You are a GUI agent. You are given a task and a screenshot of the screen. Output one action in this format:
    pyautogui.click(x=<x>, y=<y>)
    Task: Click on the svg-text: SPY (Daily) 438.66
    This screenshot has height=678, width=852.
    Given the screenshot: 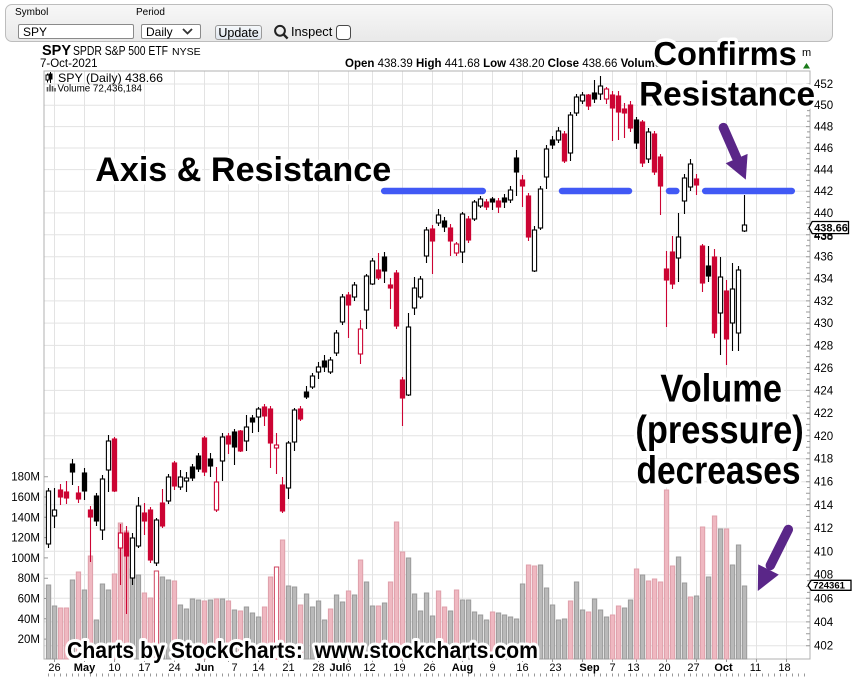 What is the action you would take?
    pyautogui.click(x=110, y=78)
    